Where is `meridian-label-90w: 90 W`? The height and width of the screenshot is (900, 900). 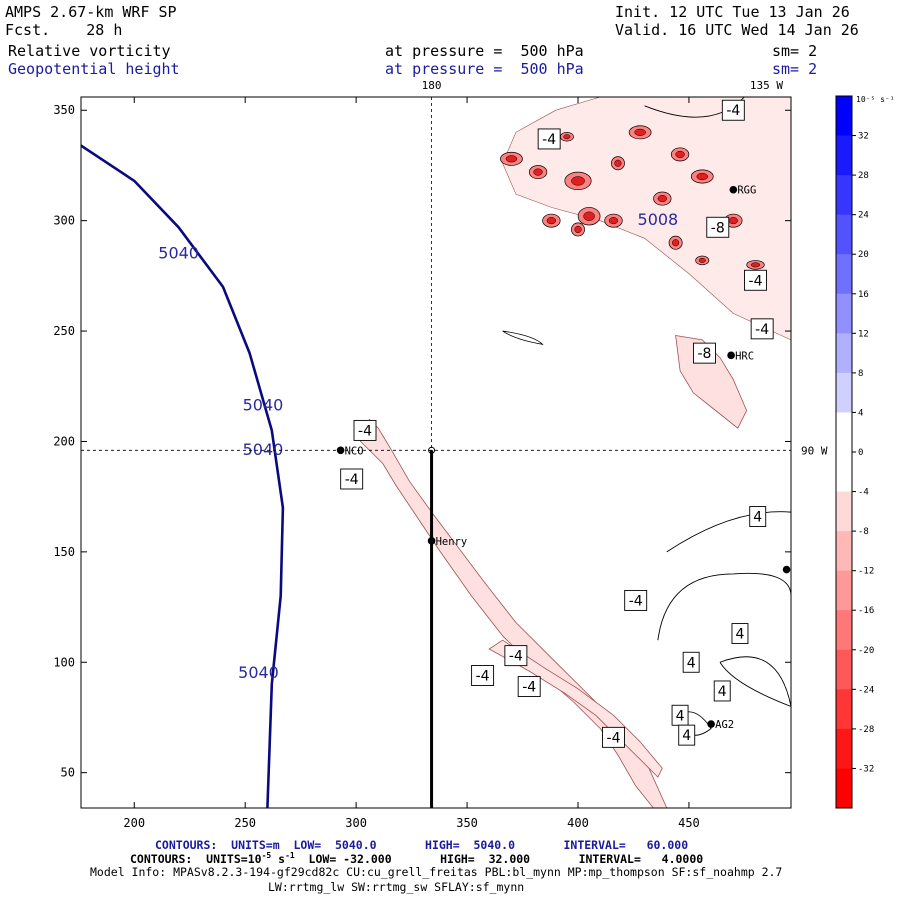
meridian-label-90w: 90 W is located at coordinates (814, 450).